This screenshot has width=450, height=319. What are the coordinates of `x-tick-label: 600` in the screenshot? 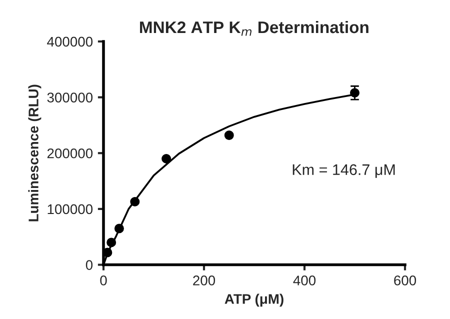 It's located at (405, 281).